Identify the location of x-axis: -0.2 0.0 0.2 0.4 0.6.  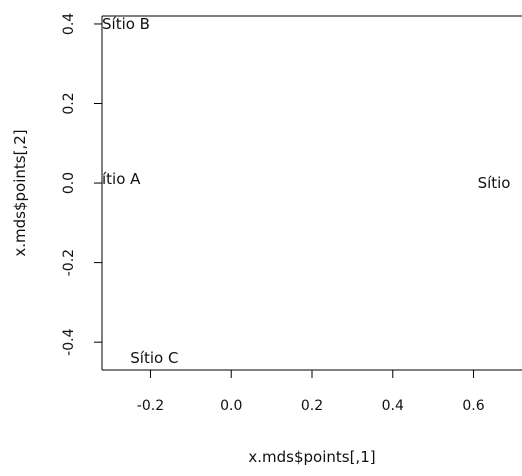
(311, 392).